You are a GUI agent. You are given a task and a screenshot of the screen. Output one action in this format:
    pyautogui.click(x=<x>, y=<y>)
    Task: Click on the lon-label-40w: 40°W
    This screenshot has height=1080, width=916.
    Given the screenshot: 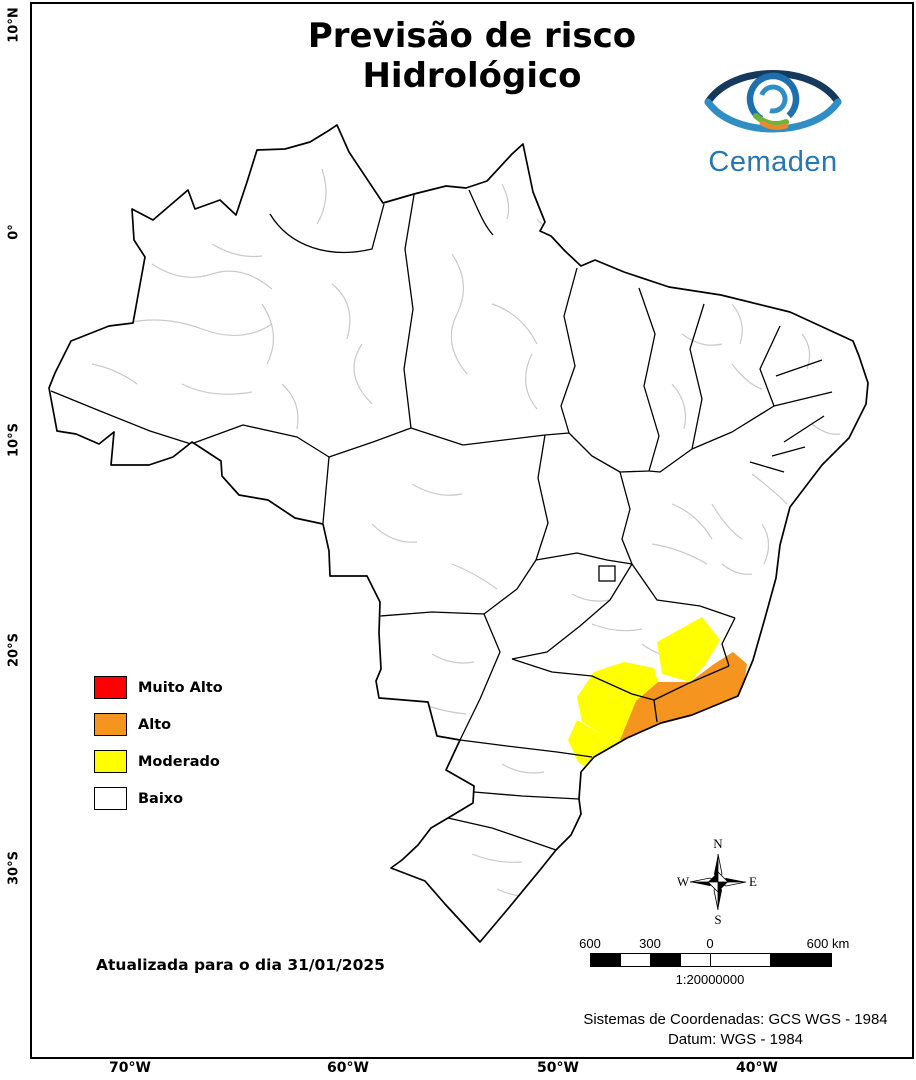 What is the action you would take?
    pyautogui.click(x=757, y=1068)
    